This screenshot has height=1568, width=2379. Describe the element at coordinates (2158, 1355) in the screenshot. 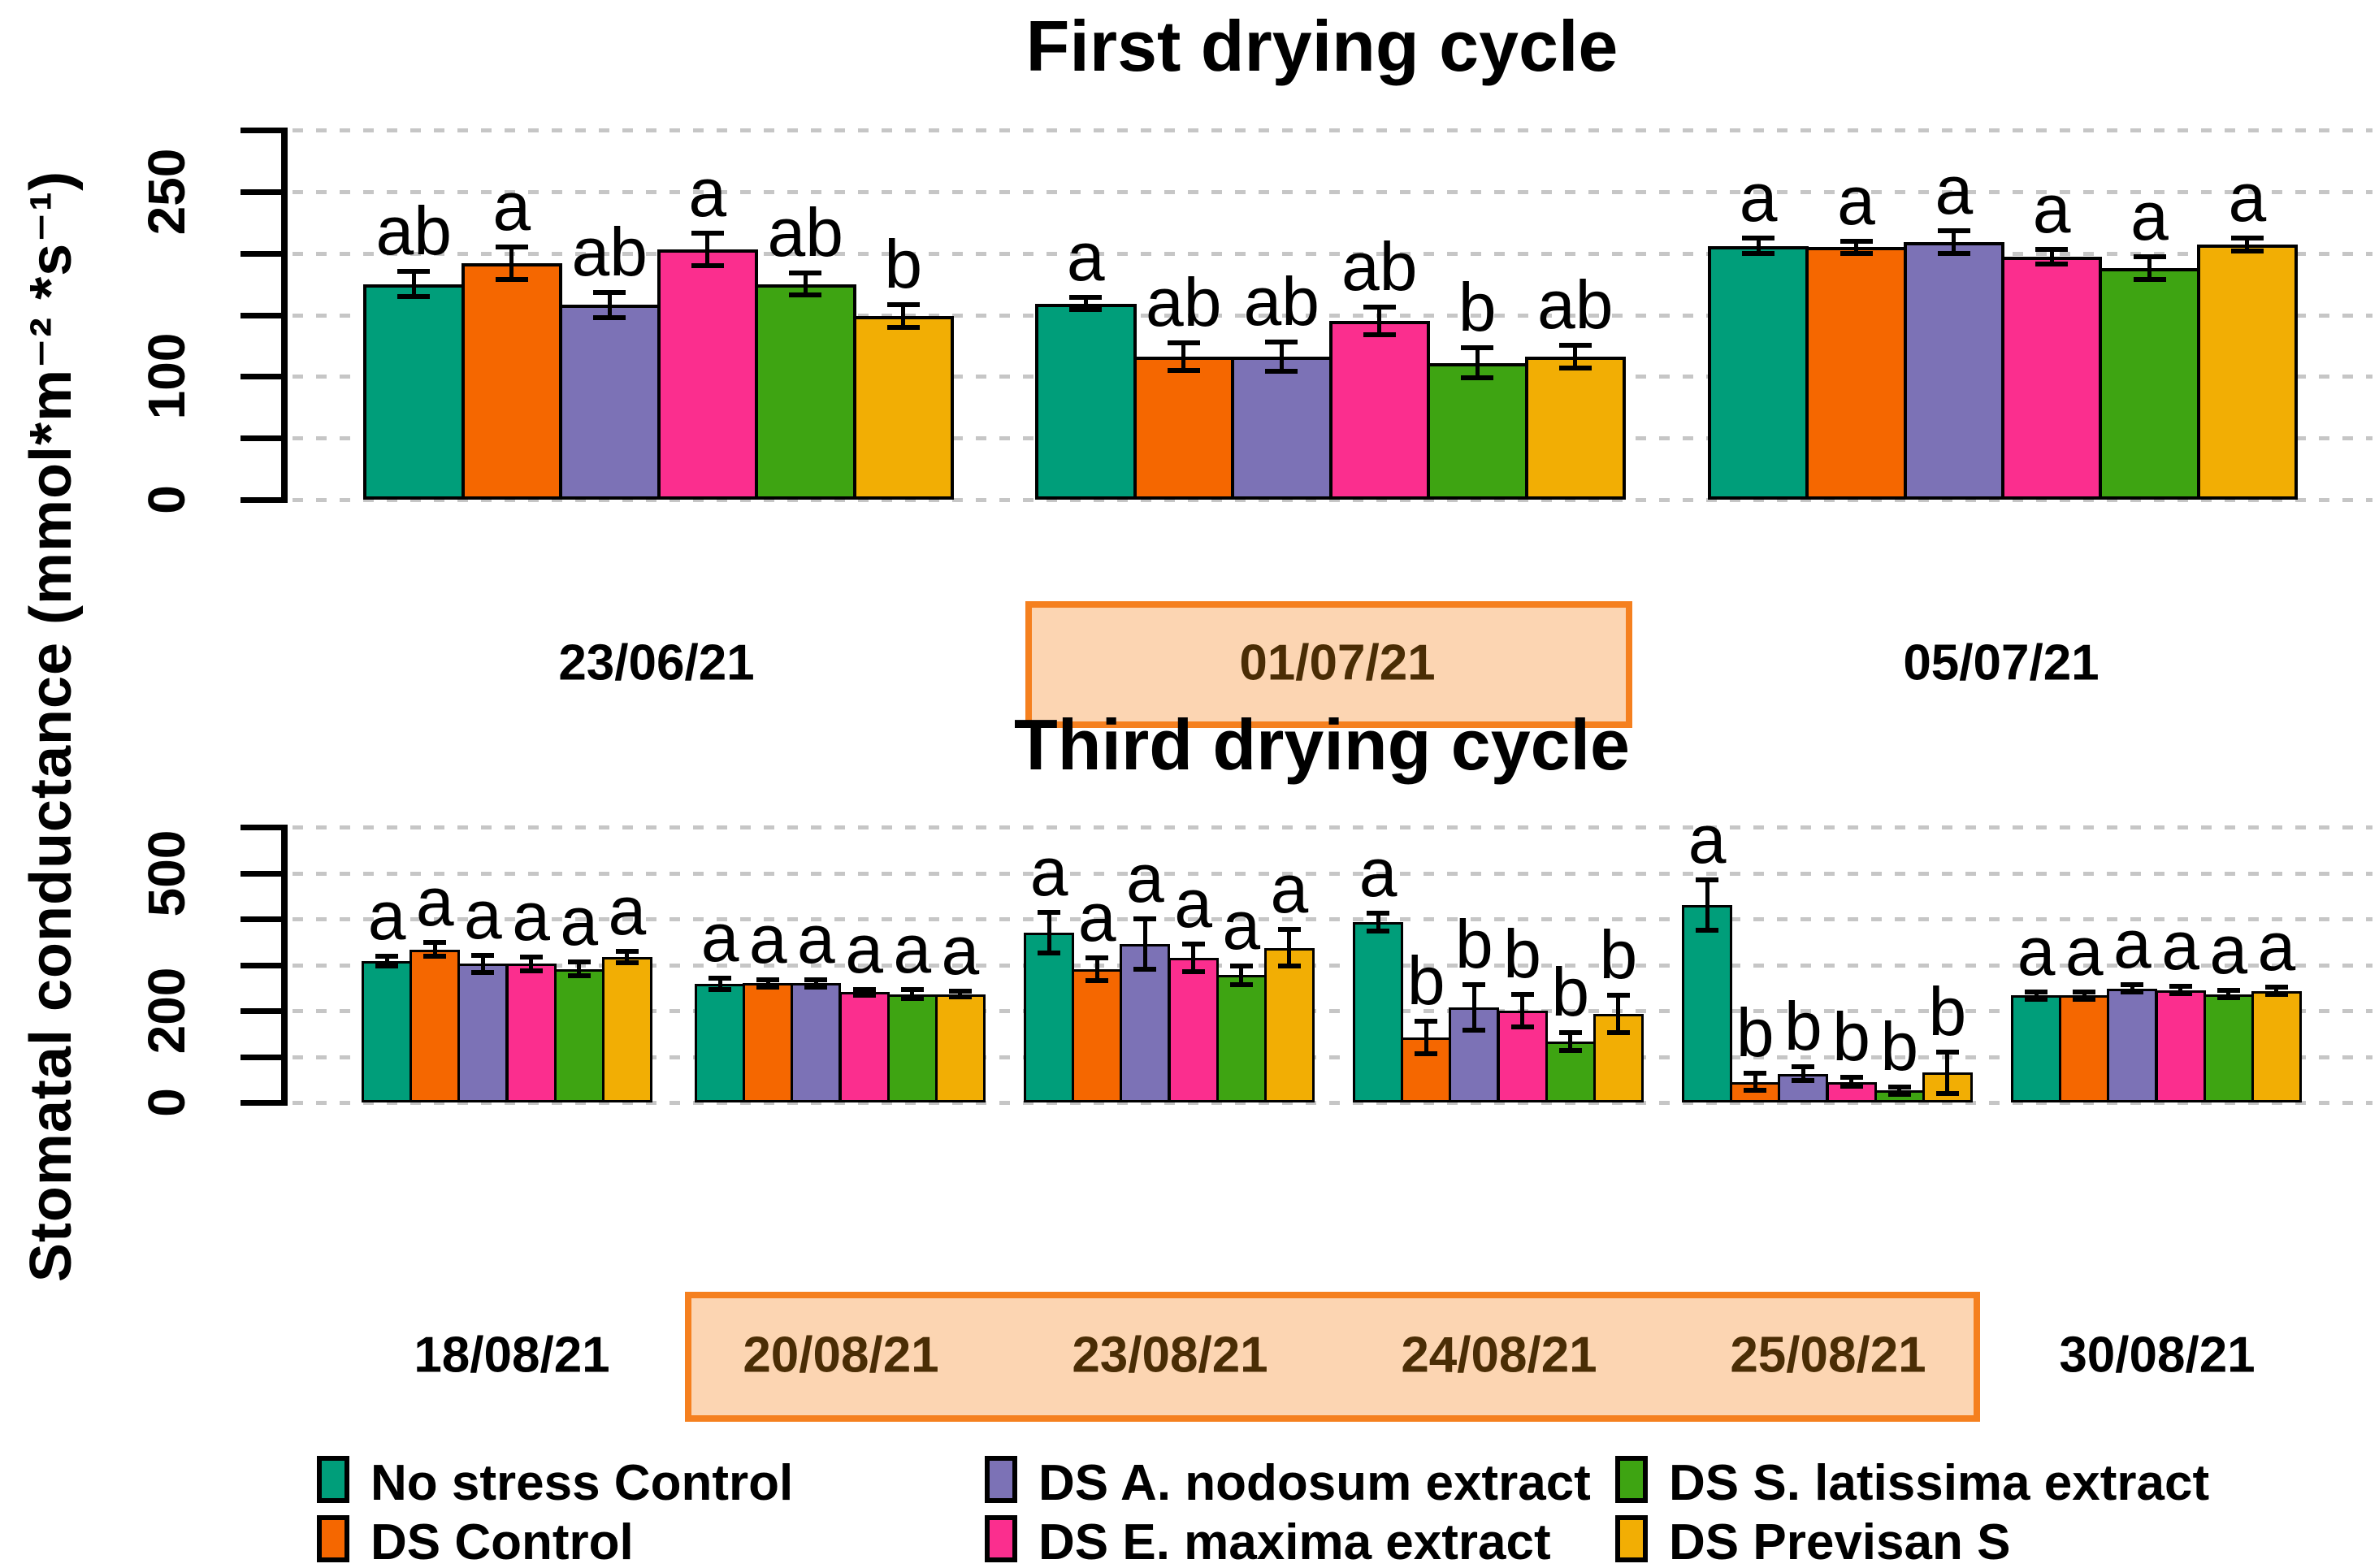

I see `x-axis-date-label: 30/08/21` at that location.